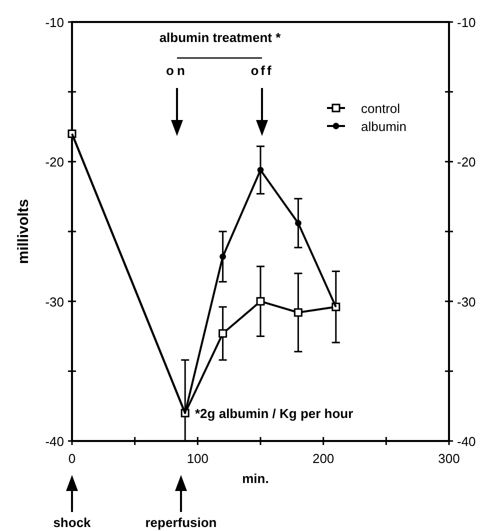 The width and height of the screenshot is (487, 531). I want to click on y-tick-label: -10, so click(54, 22).